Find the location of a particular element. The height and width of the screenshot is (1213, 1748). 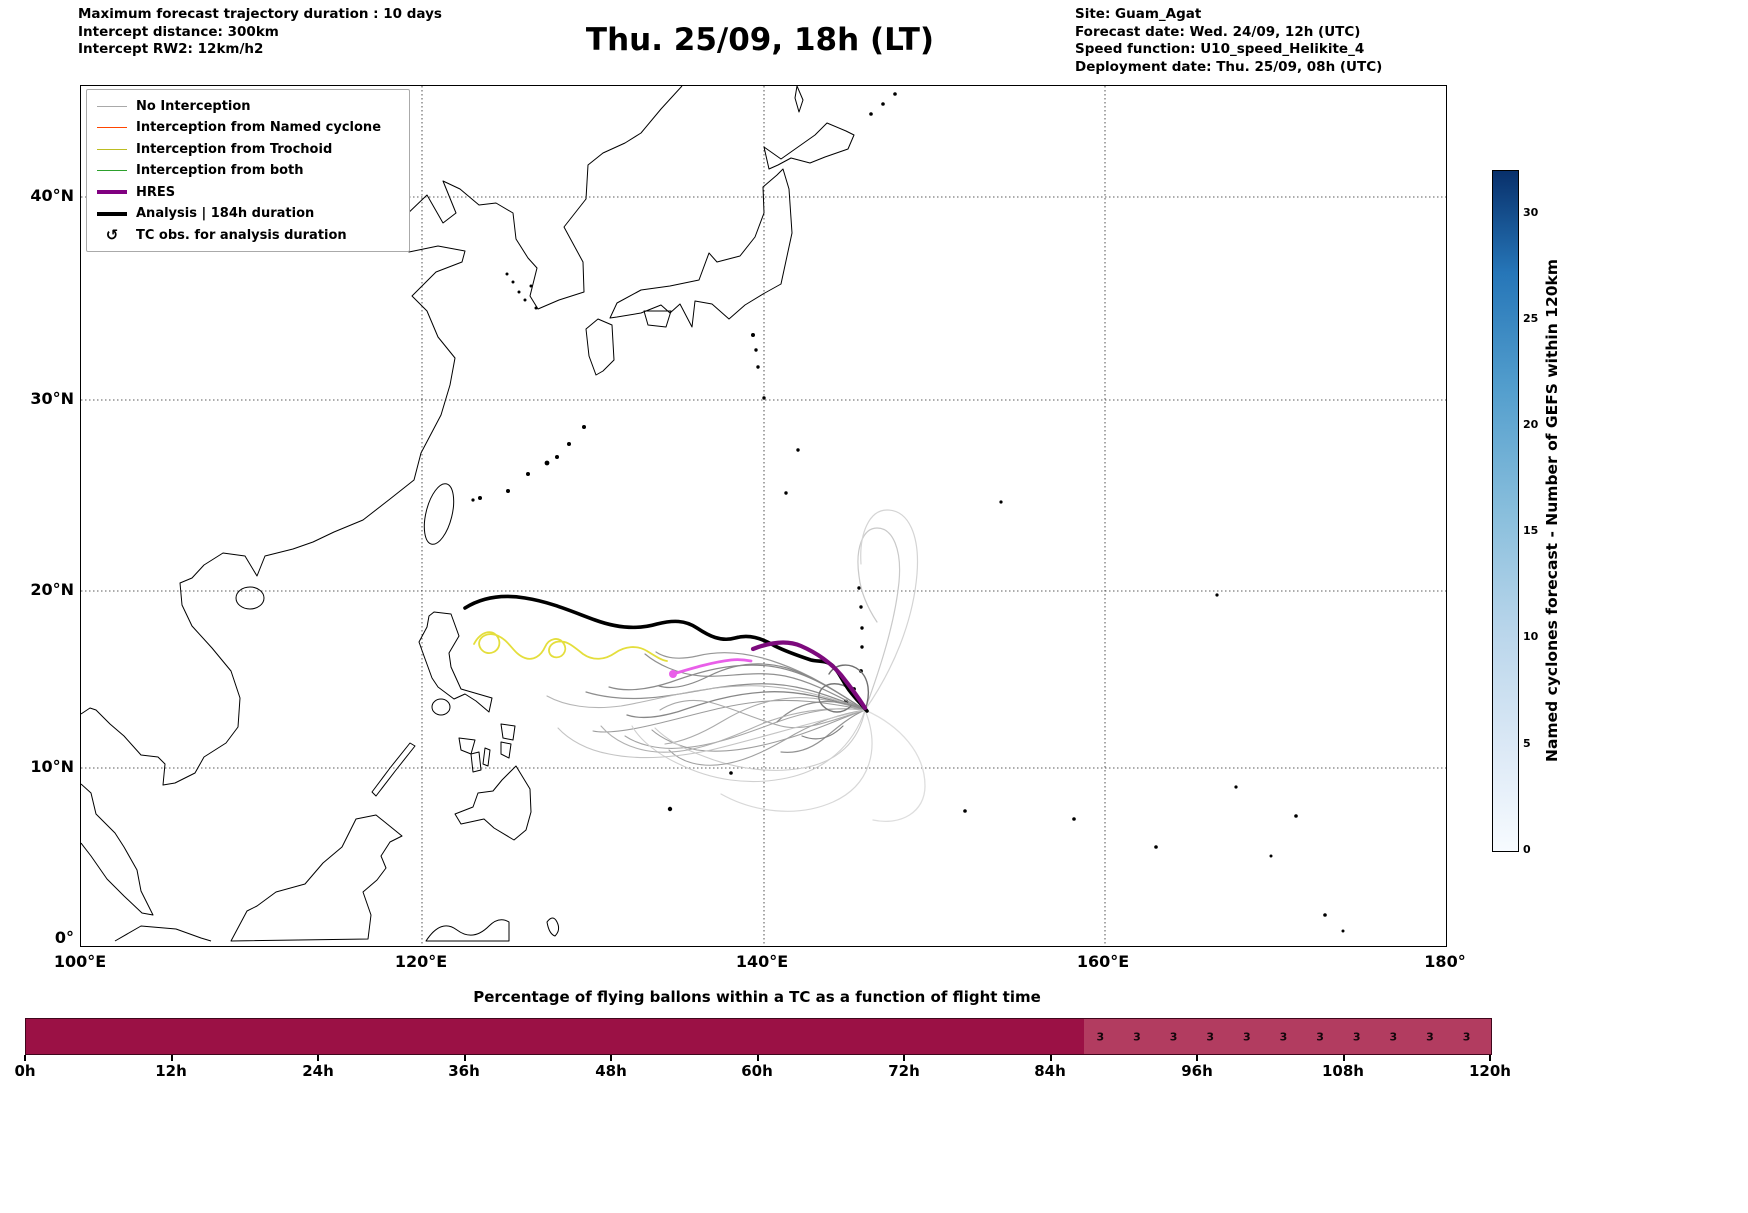

tc-obs-icon: ↺ is located at coordinates (112, 234).